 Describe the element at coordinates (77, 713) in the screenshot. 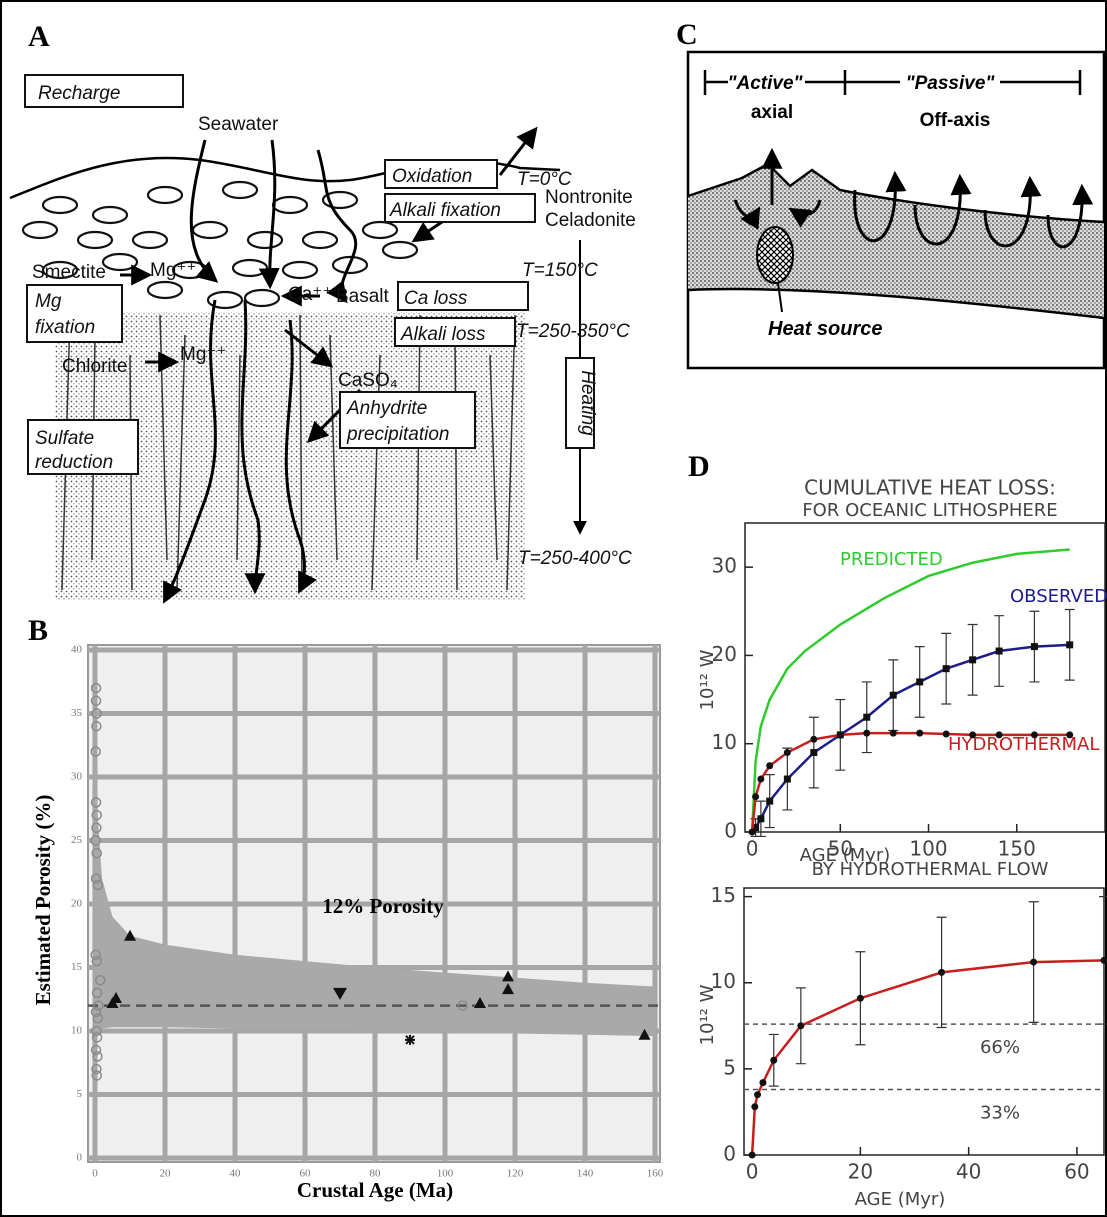

I see `y-tick-label: 35` at that location.